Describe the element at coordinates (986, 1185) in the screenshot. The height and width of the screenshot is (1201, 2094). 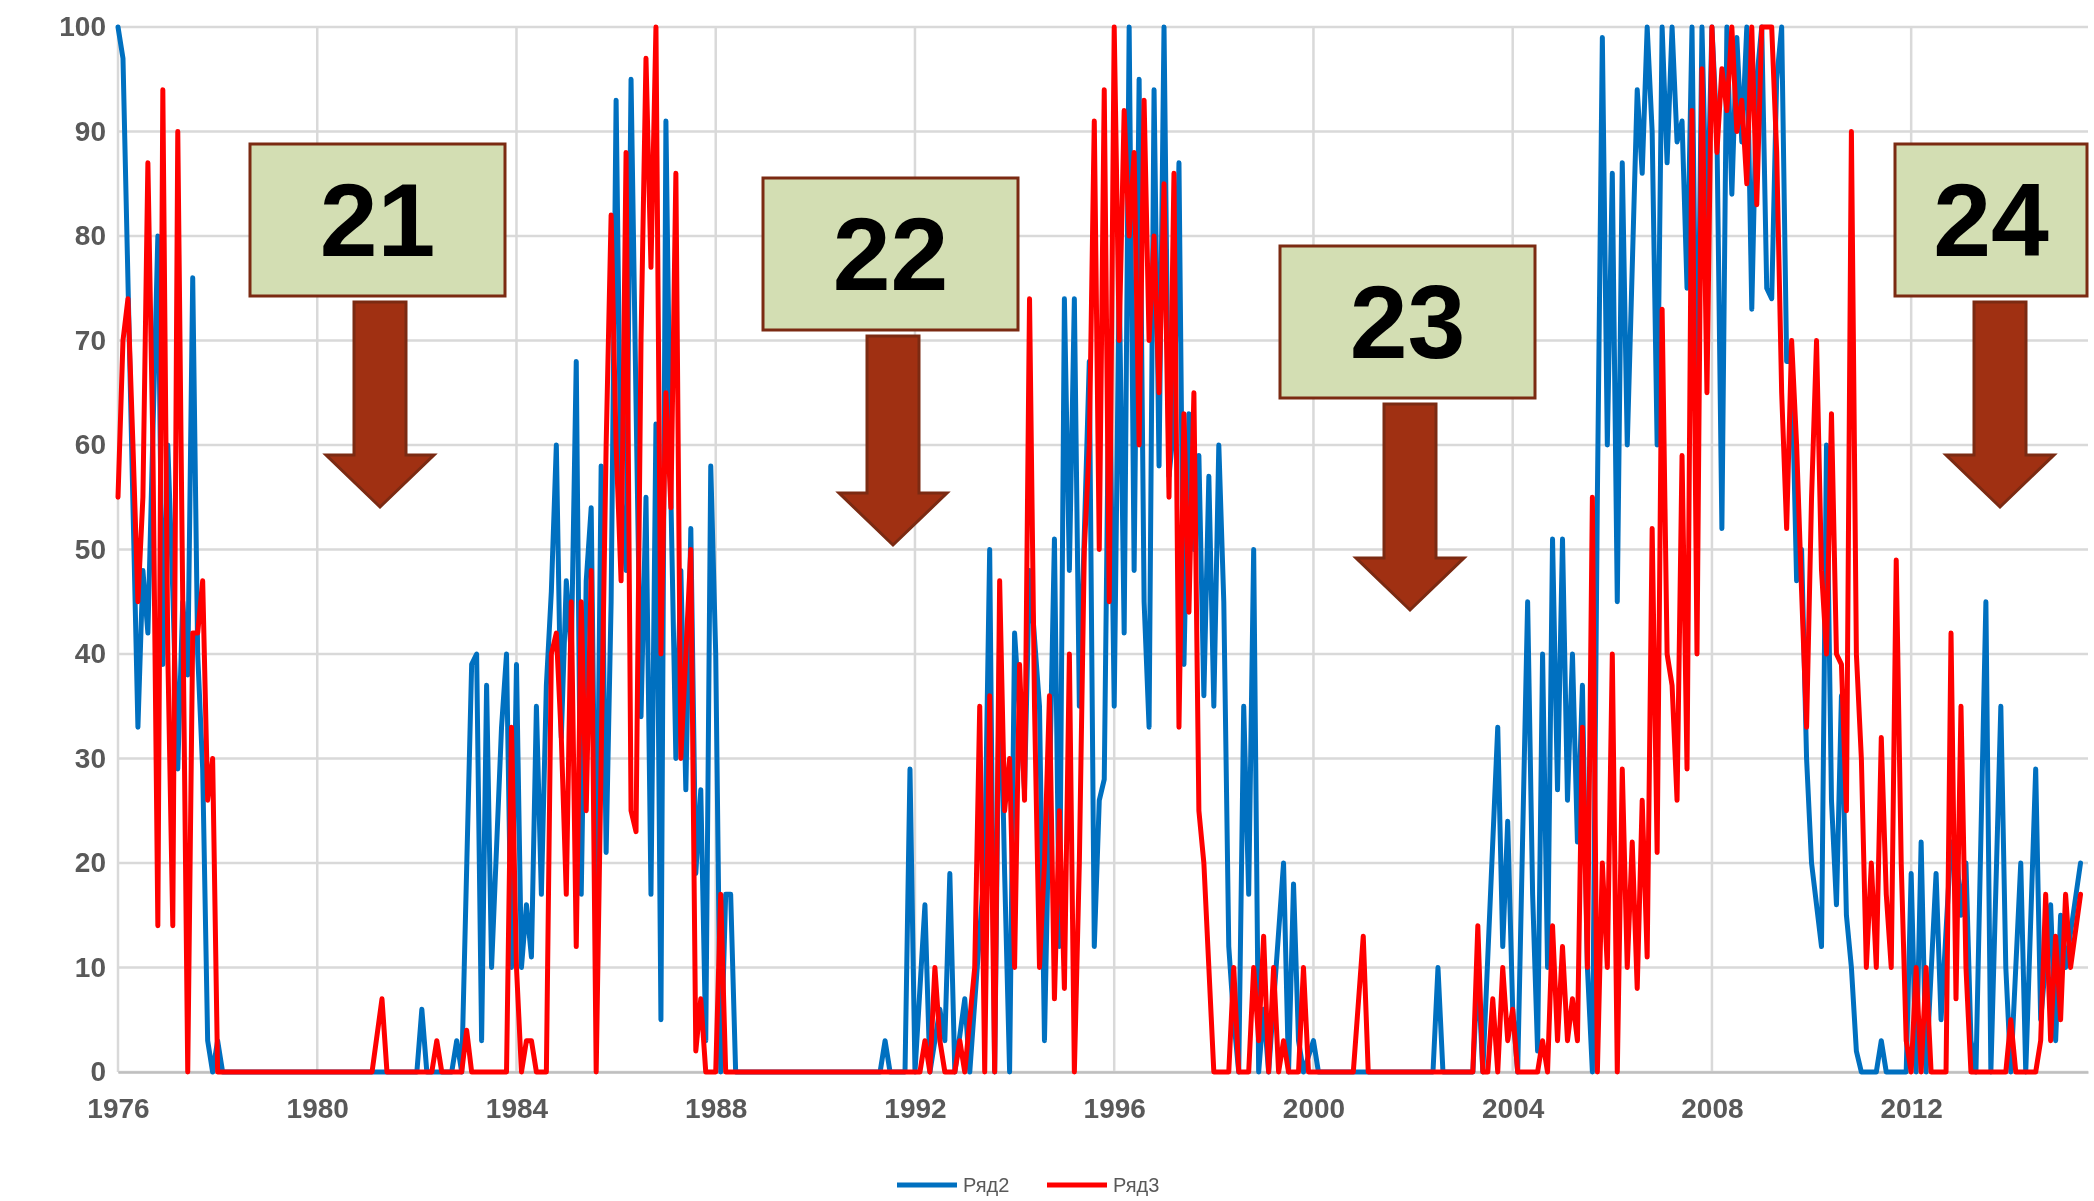
I see `legend-label: Ряд2` at that location.